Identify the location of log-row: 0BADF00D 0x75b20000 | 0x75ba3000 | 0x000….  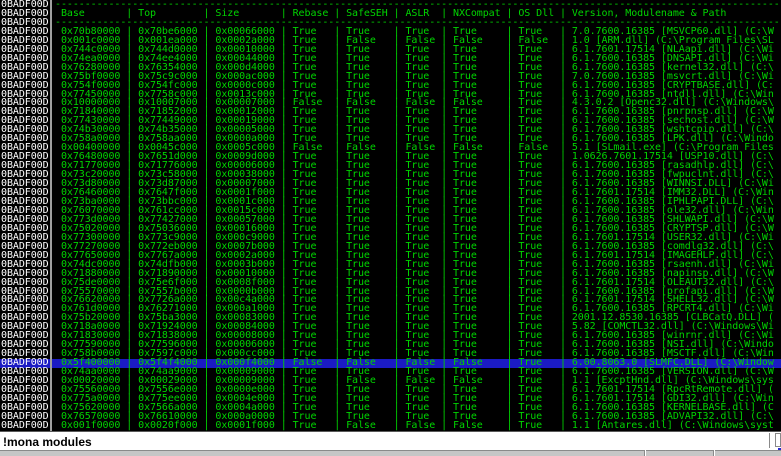
(390, 318).